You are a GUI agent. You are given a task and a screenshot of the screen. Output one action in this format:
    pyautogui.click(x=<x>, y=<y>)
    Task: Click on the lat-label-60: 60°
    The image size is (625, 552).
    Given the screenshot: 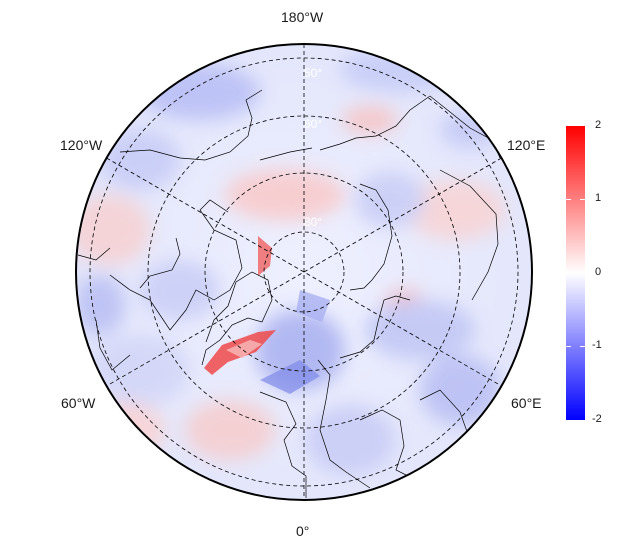 What is the action you would take?
    pyautogui.click(x=313, y=124)
    